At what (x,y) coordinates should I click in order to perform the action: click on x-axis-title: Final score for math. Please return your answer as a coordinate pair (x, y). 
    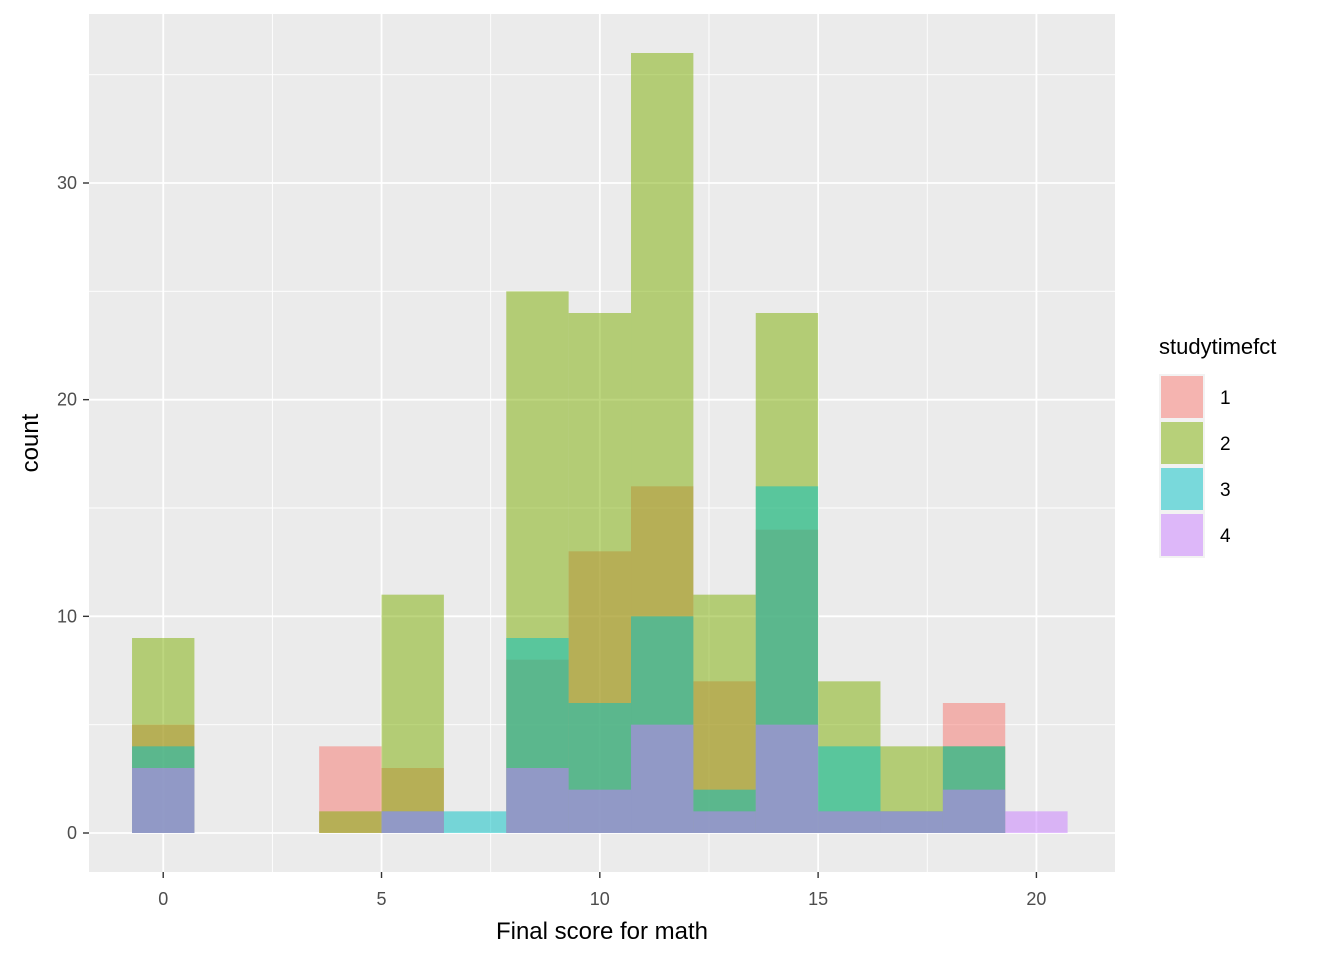
    Looking at the image, I should click on (602, 931).